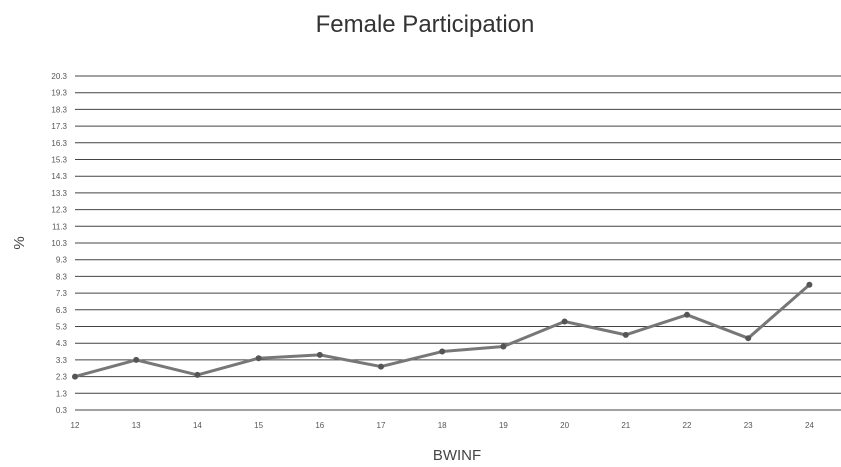 Image resolution: width=841 pixels, height=467 pixels. What do you see at coordinates (59, 160) in the screenshot?
I see `y-tick-label: 15.3` at bounding box center [59, 160].